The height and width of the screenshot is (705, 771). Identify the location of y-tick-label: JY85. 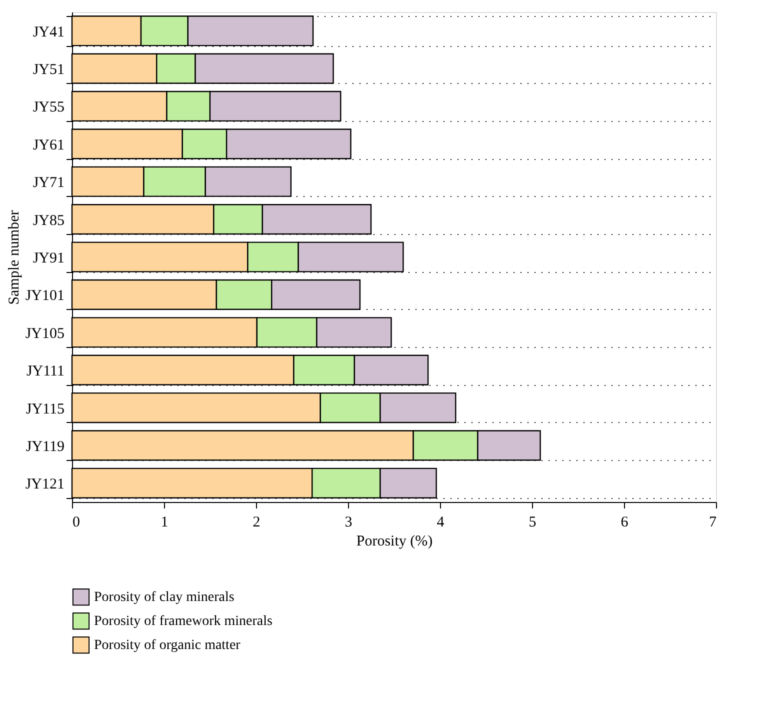
(48, 220).